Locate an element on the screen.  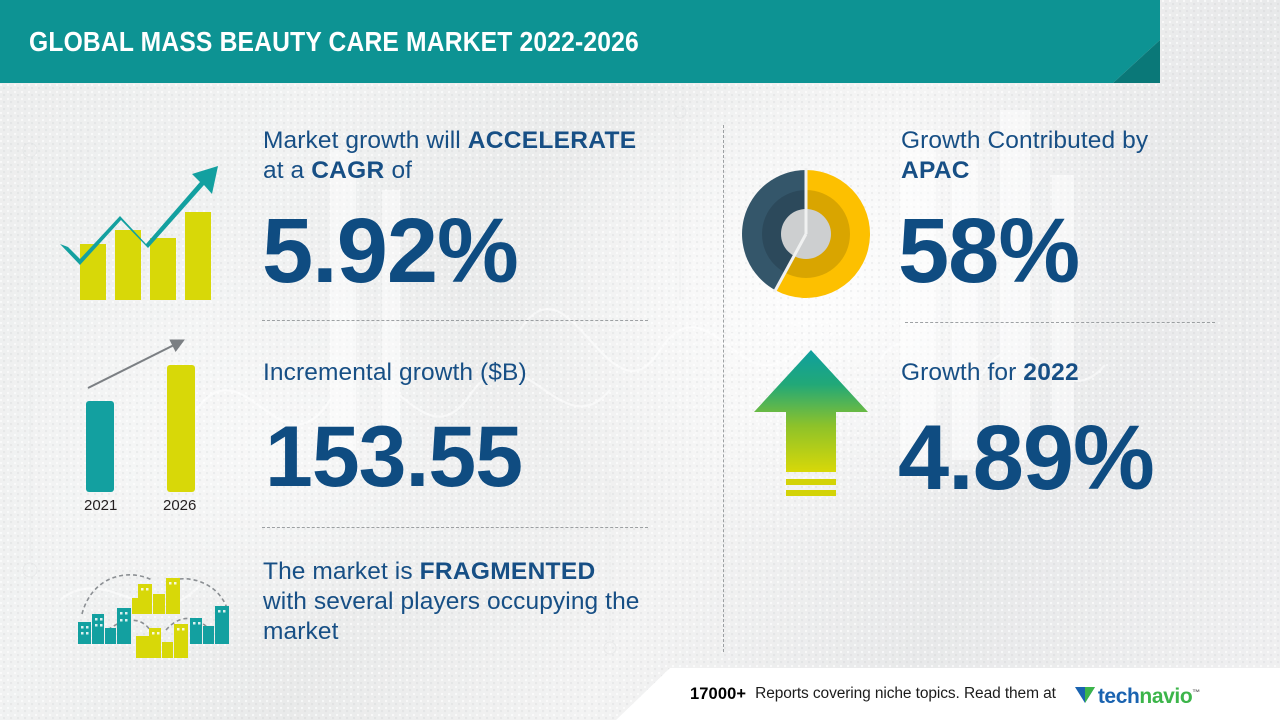
apac-value: 58% is located at coordinates (989, 251).